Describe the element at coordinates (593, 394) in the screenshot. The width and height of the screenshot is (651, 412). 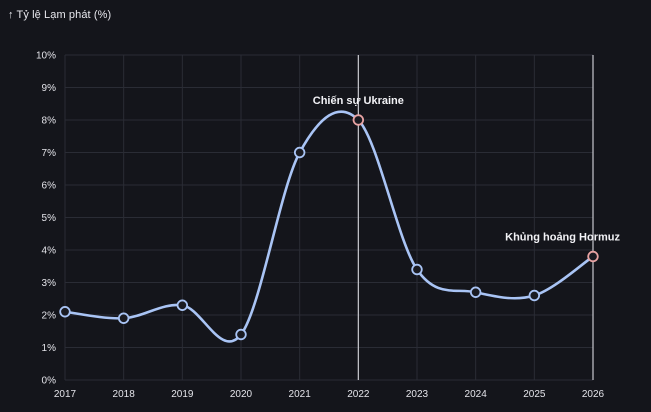
I see `x-tick-label: 2026` at that location.